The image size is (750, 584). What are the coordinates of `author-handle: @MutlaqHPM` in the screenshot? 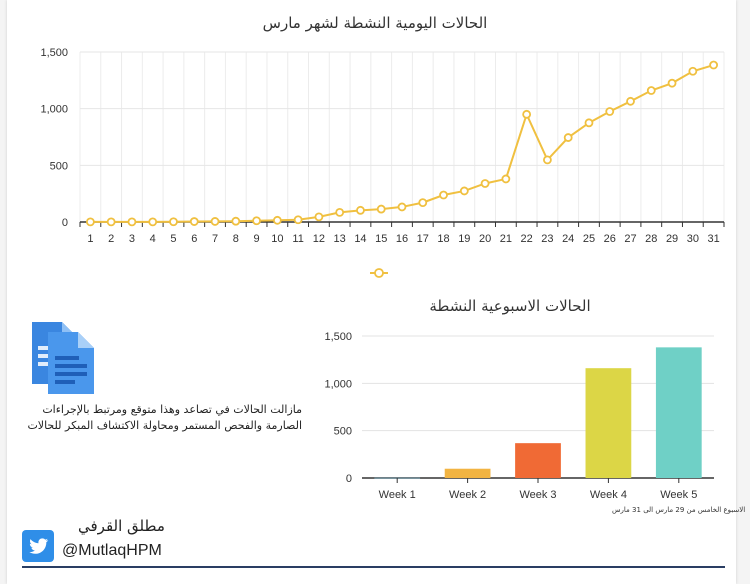 It's located at (112, 550).